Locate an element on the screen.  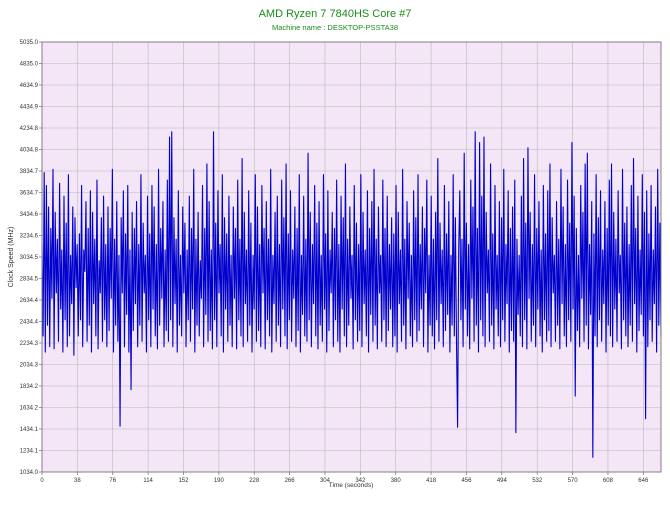
y-tick-label: 3034.5 is located at coordinates (29, 258).